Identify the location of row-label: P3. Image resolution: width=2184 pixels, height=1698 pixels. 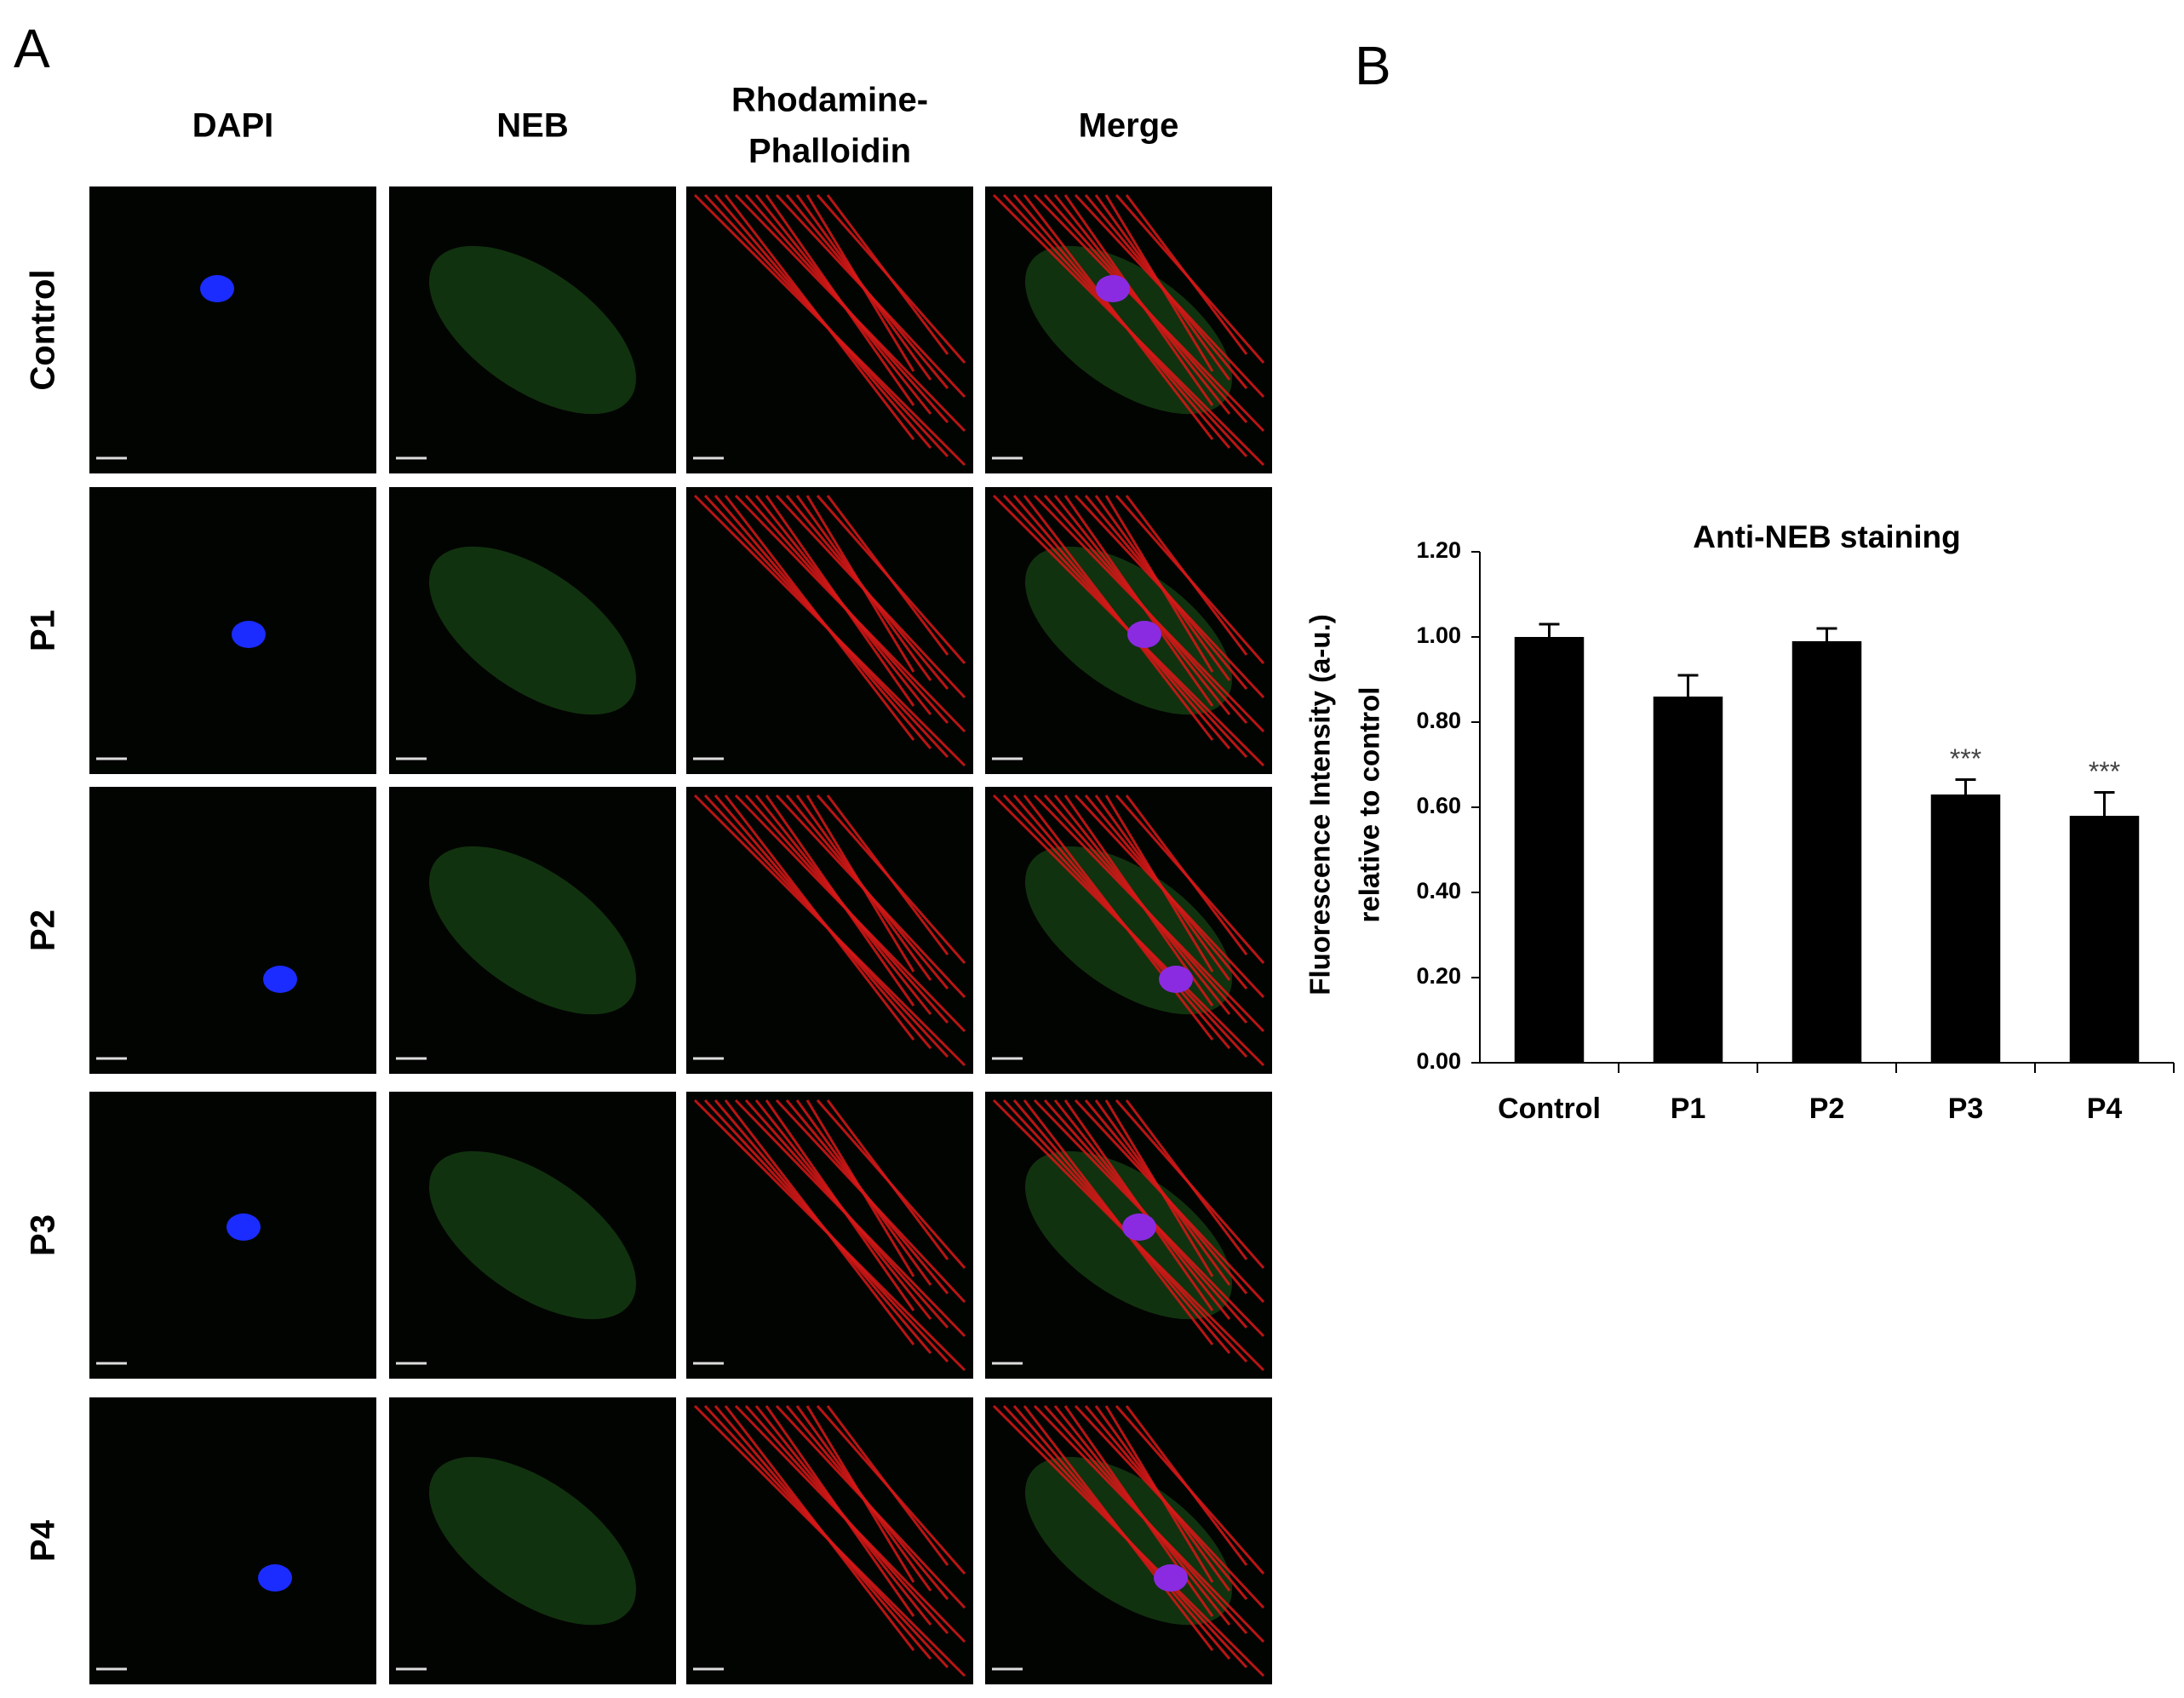
(44, 1235).